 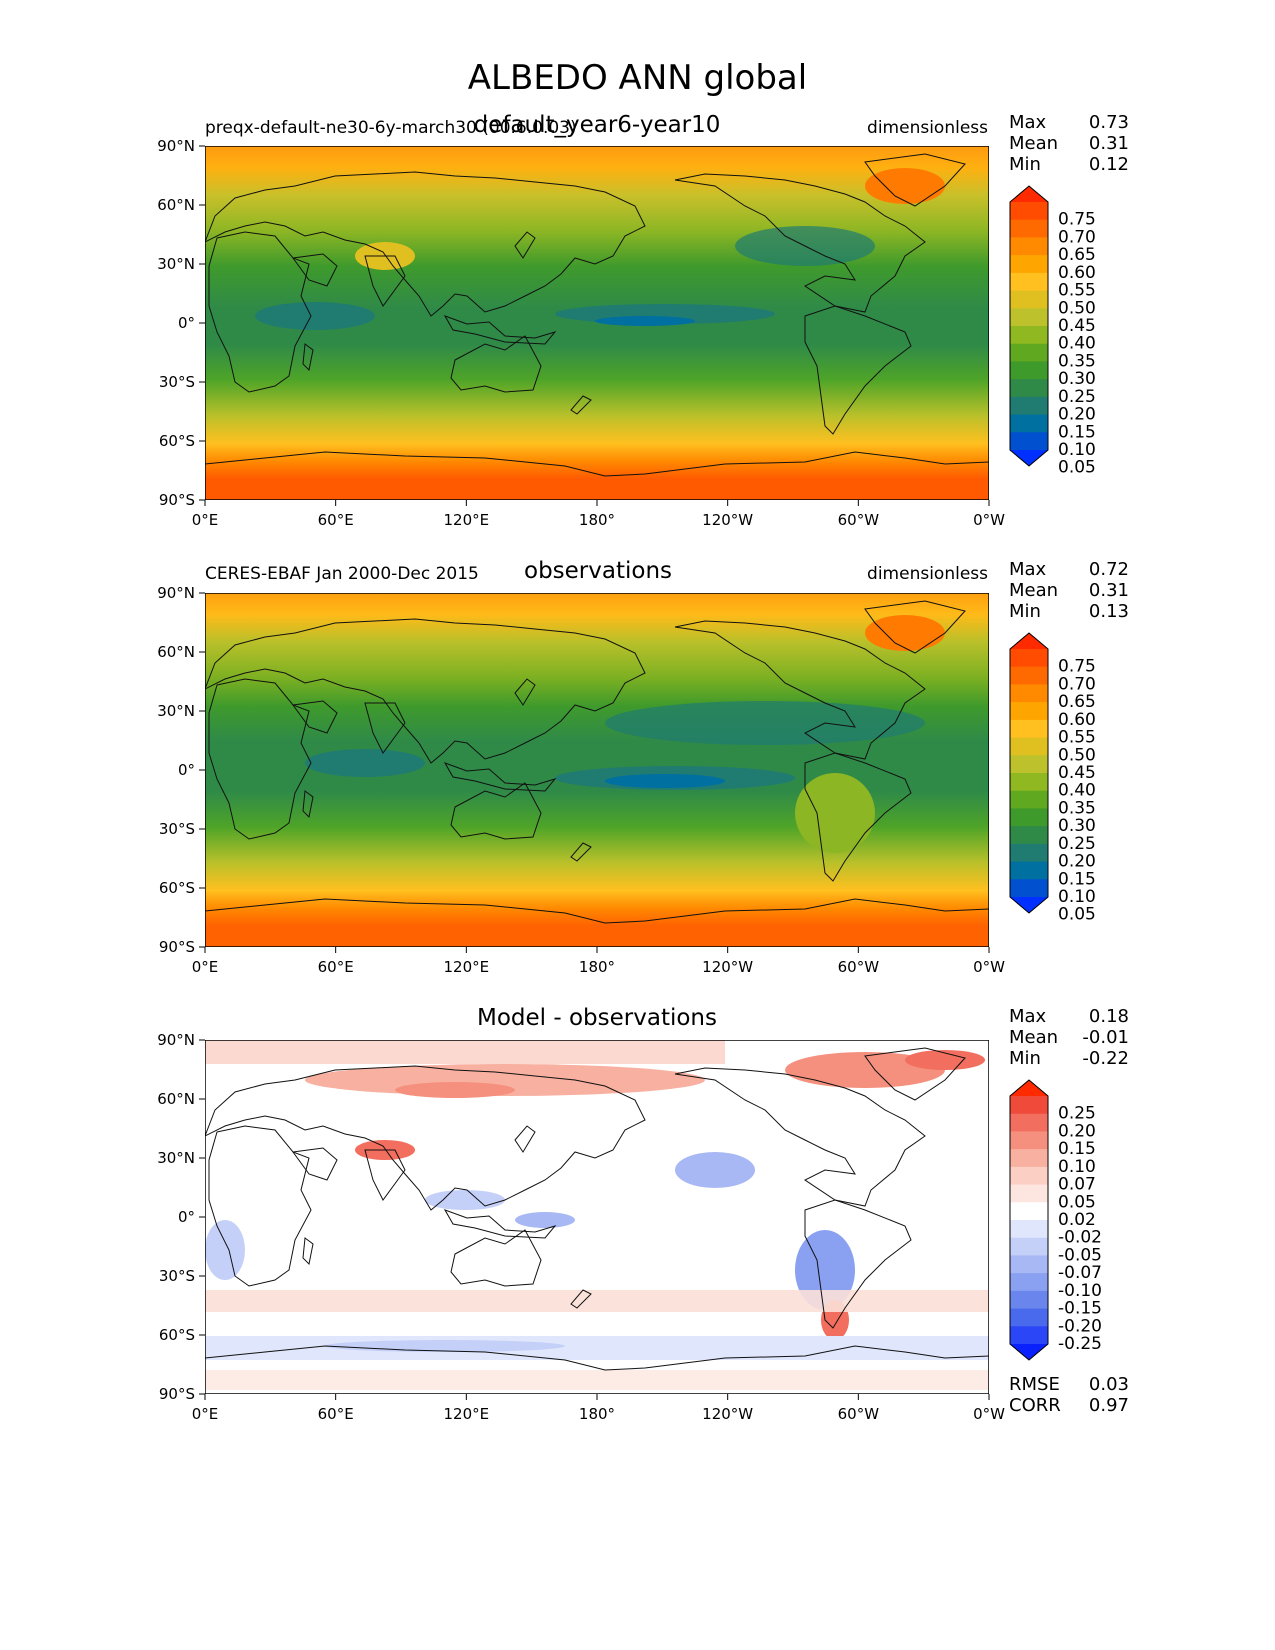 I want to click on colorbar-tick-label: 0.25, so click(x=1077, y=844).